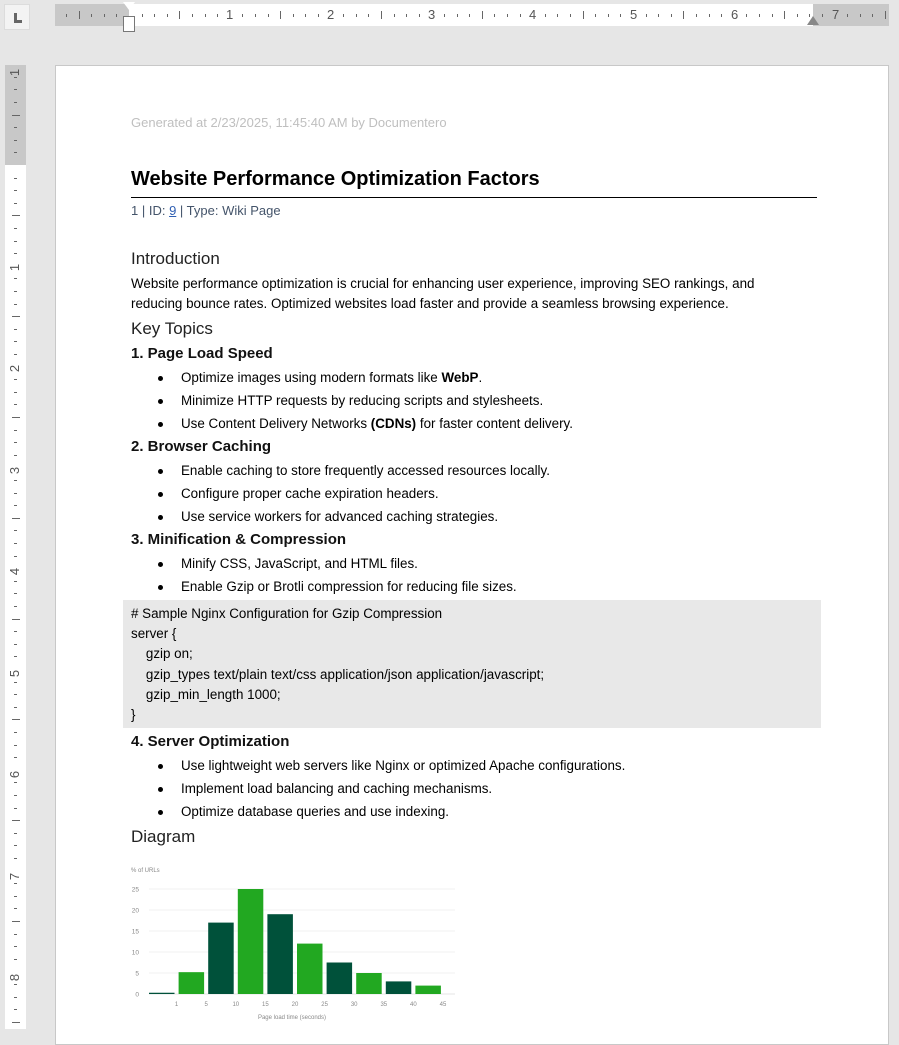 The width and height of the screenshot is (899, 1045). What do you see at coordinates (813, 20) in the screenshot?
I see `right-indent-marker` at bounding box center [813, 20].